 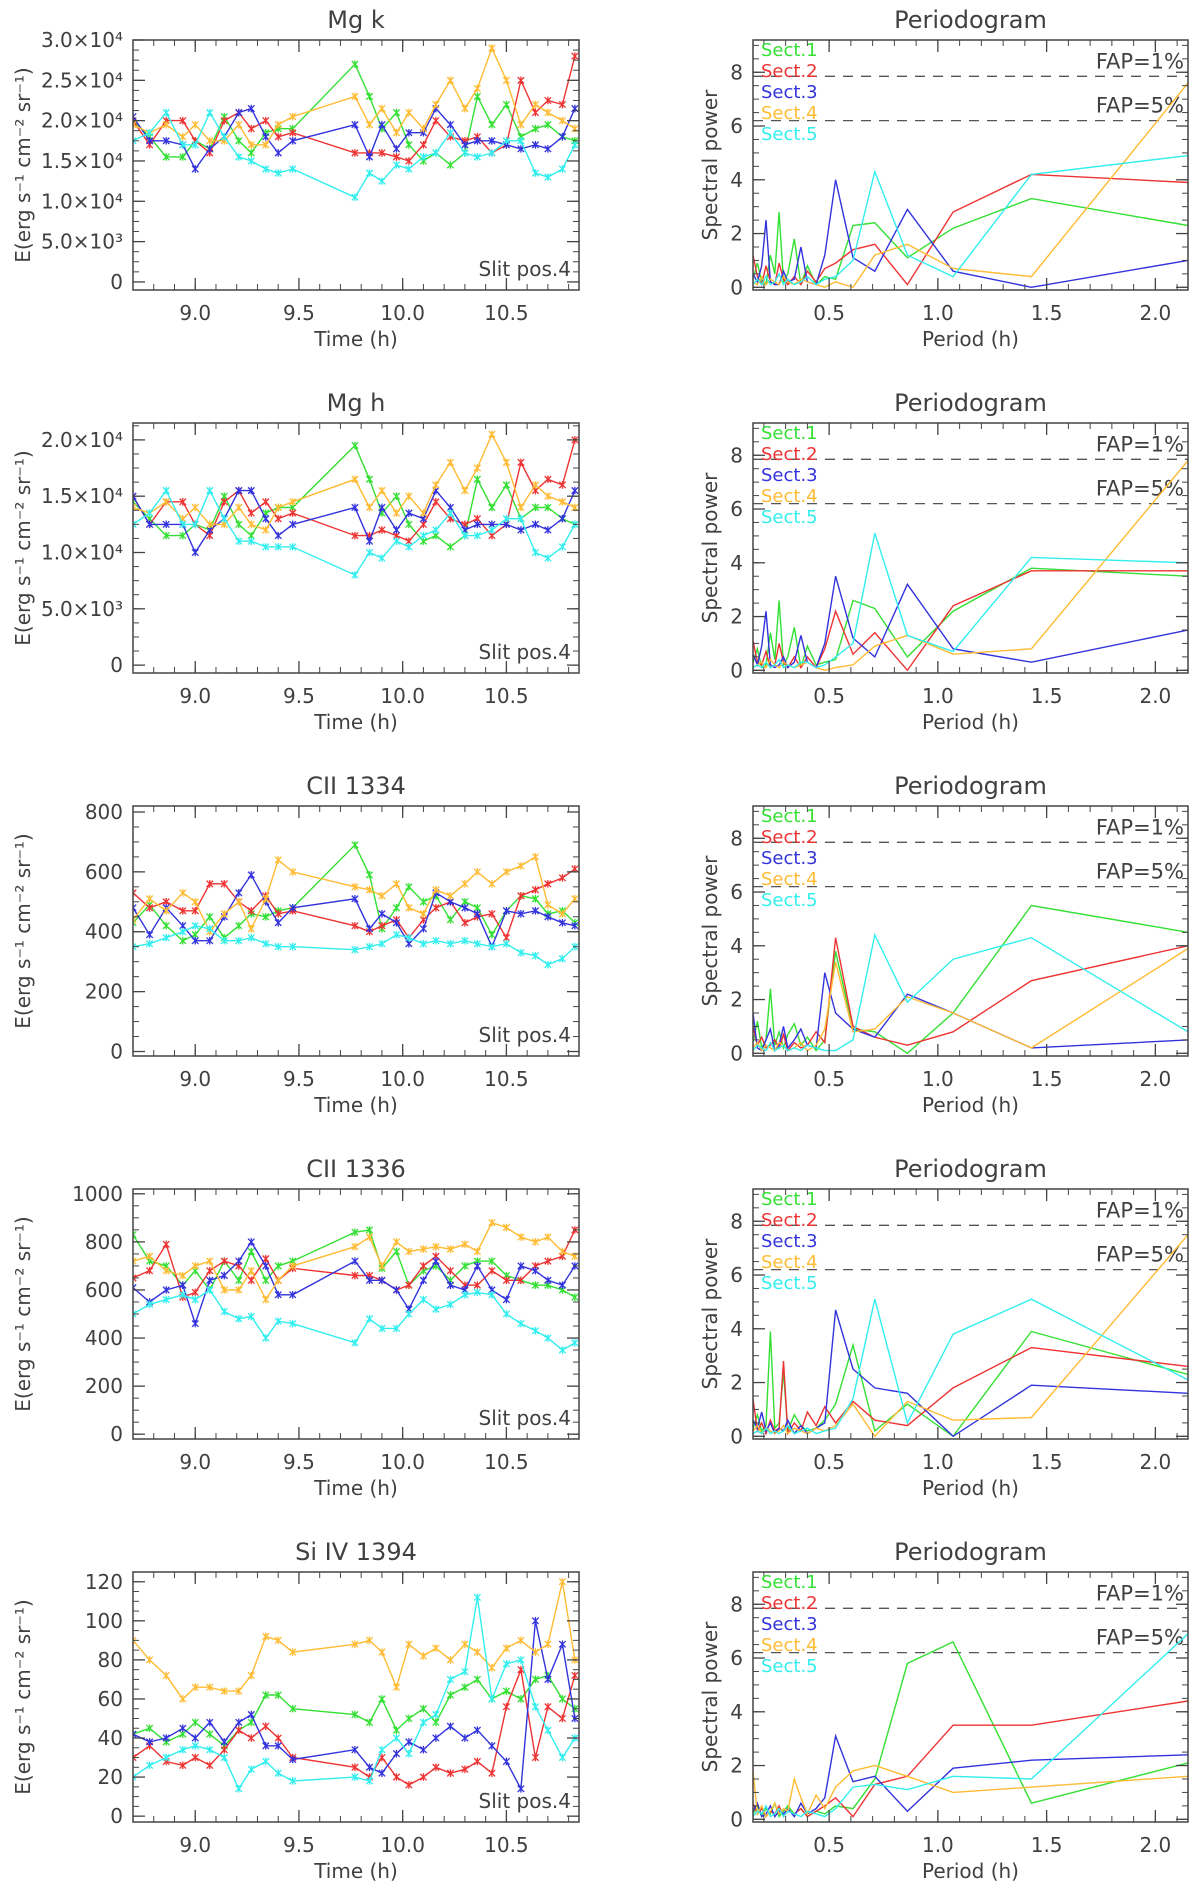 What do you see at coordinates (789, 454) in the screenshot?
I see `legend-entry-sect2: Sect.2` at bounding box center [789, 454].